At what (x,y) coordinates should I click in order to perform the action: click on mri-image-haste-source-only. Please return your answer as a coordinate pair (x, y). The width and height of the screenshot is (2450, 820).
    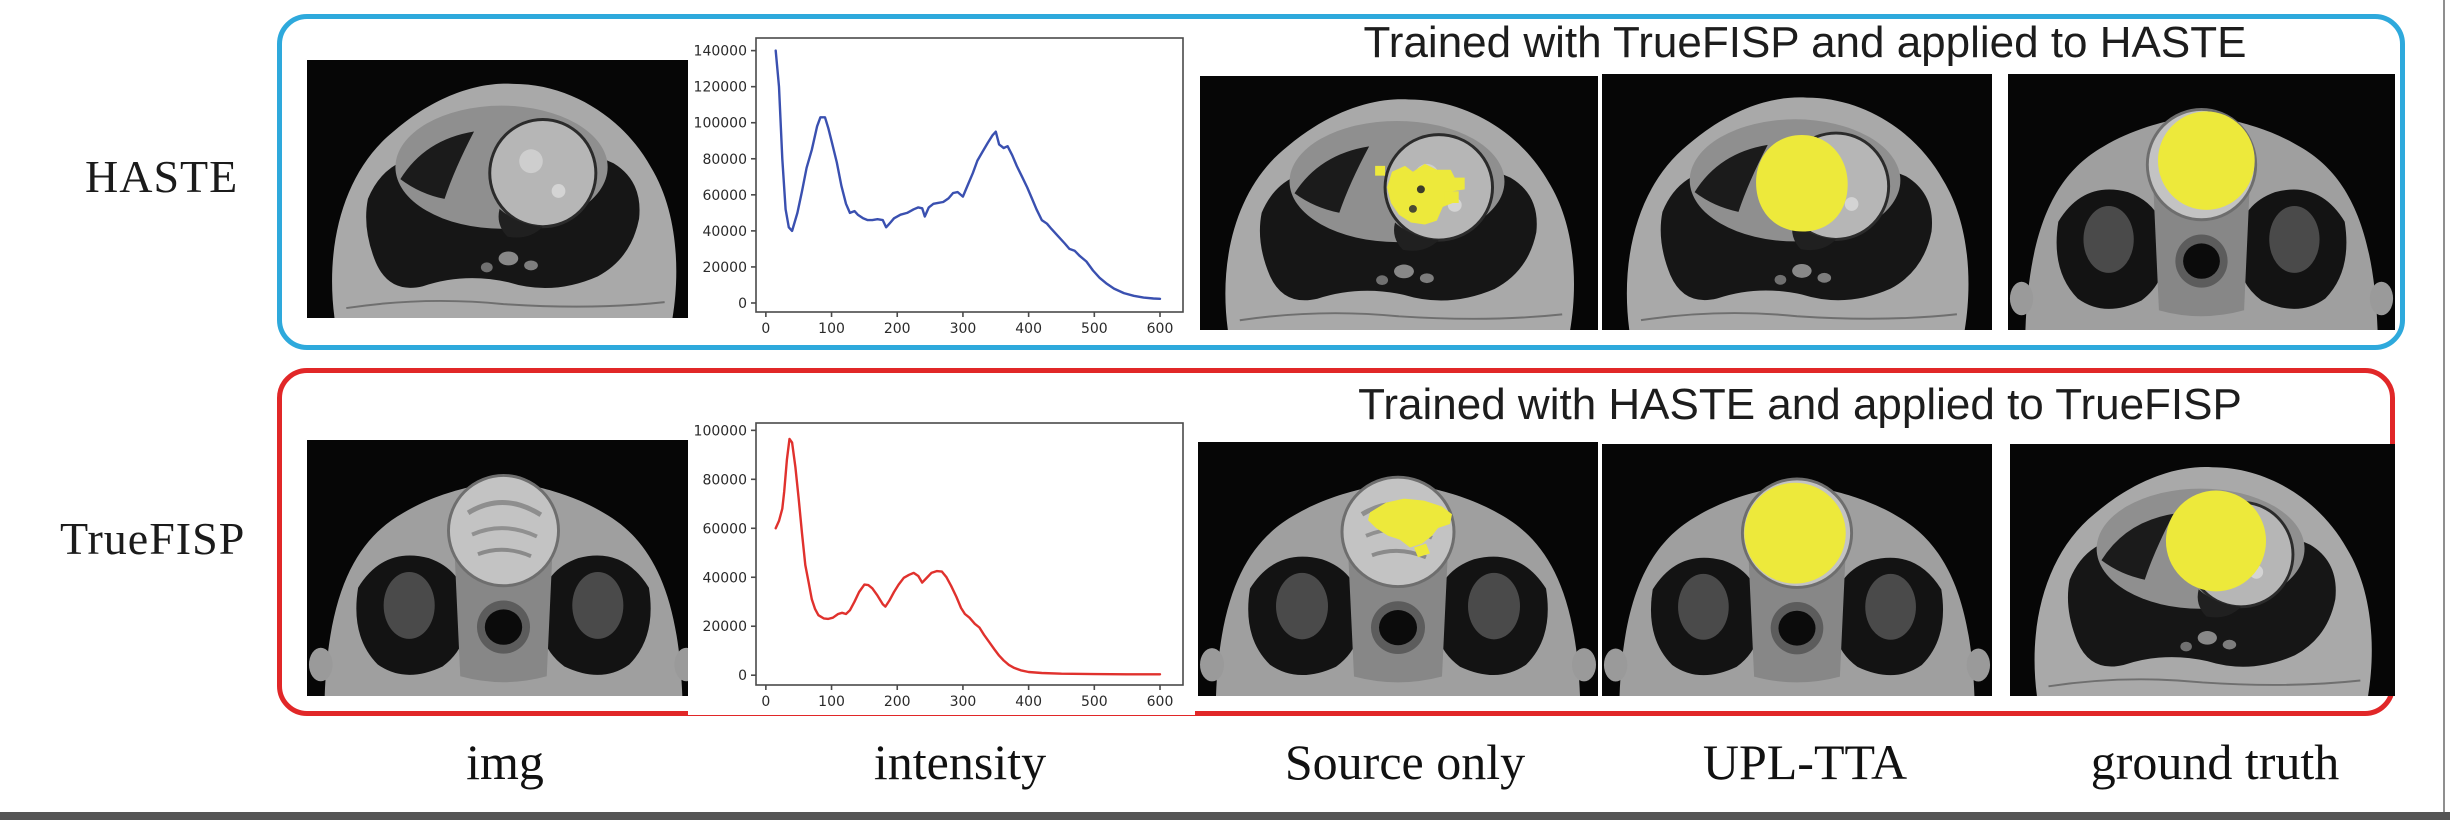
    Looking at the image, I should click on (1399, 203).